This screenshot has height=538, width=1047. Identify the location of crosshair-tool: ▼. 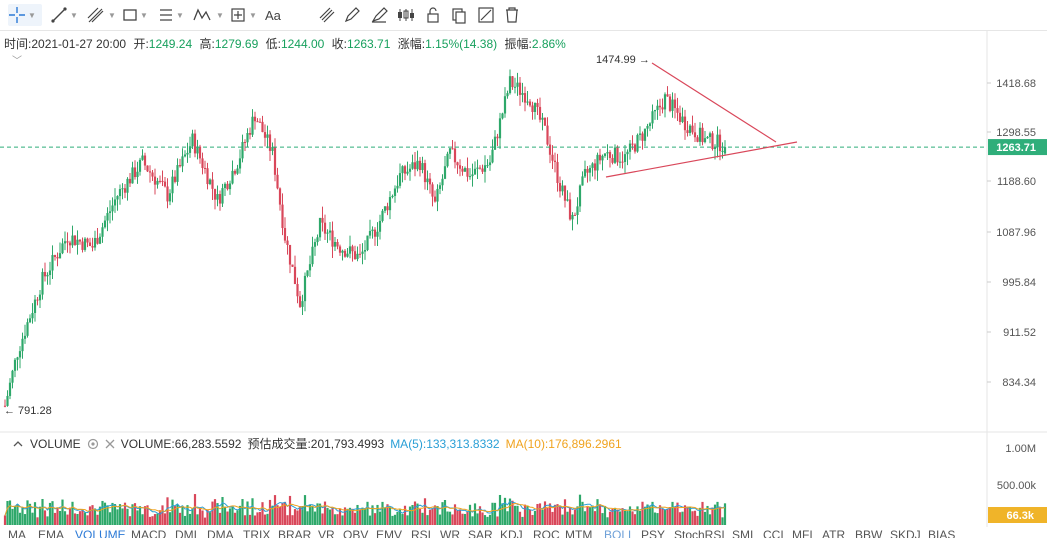
(25, 15).